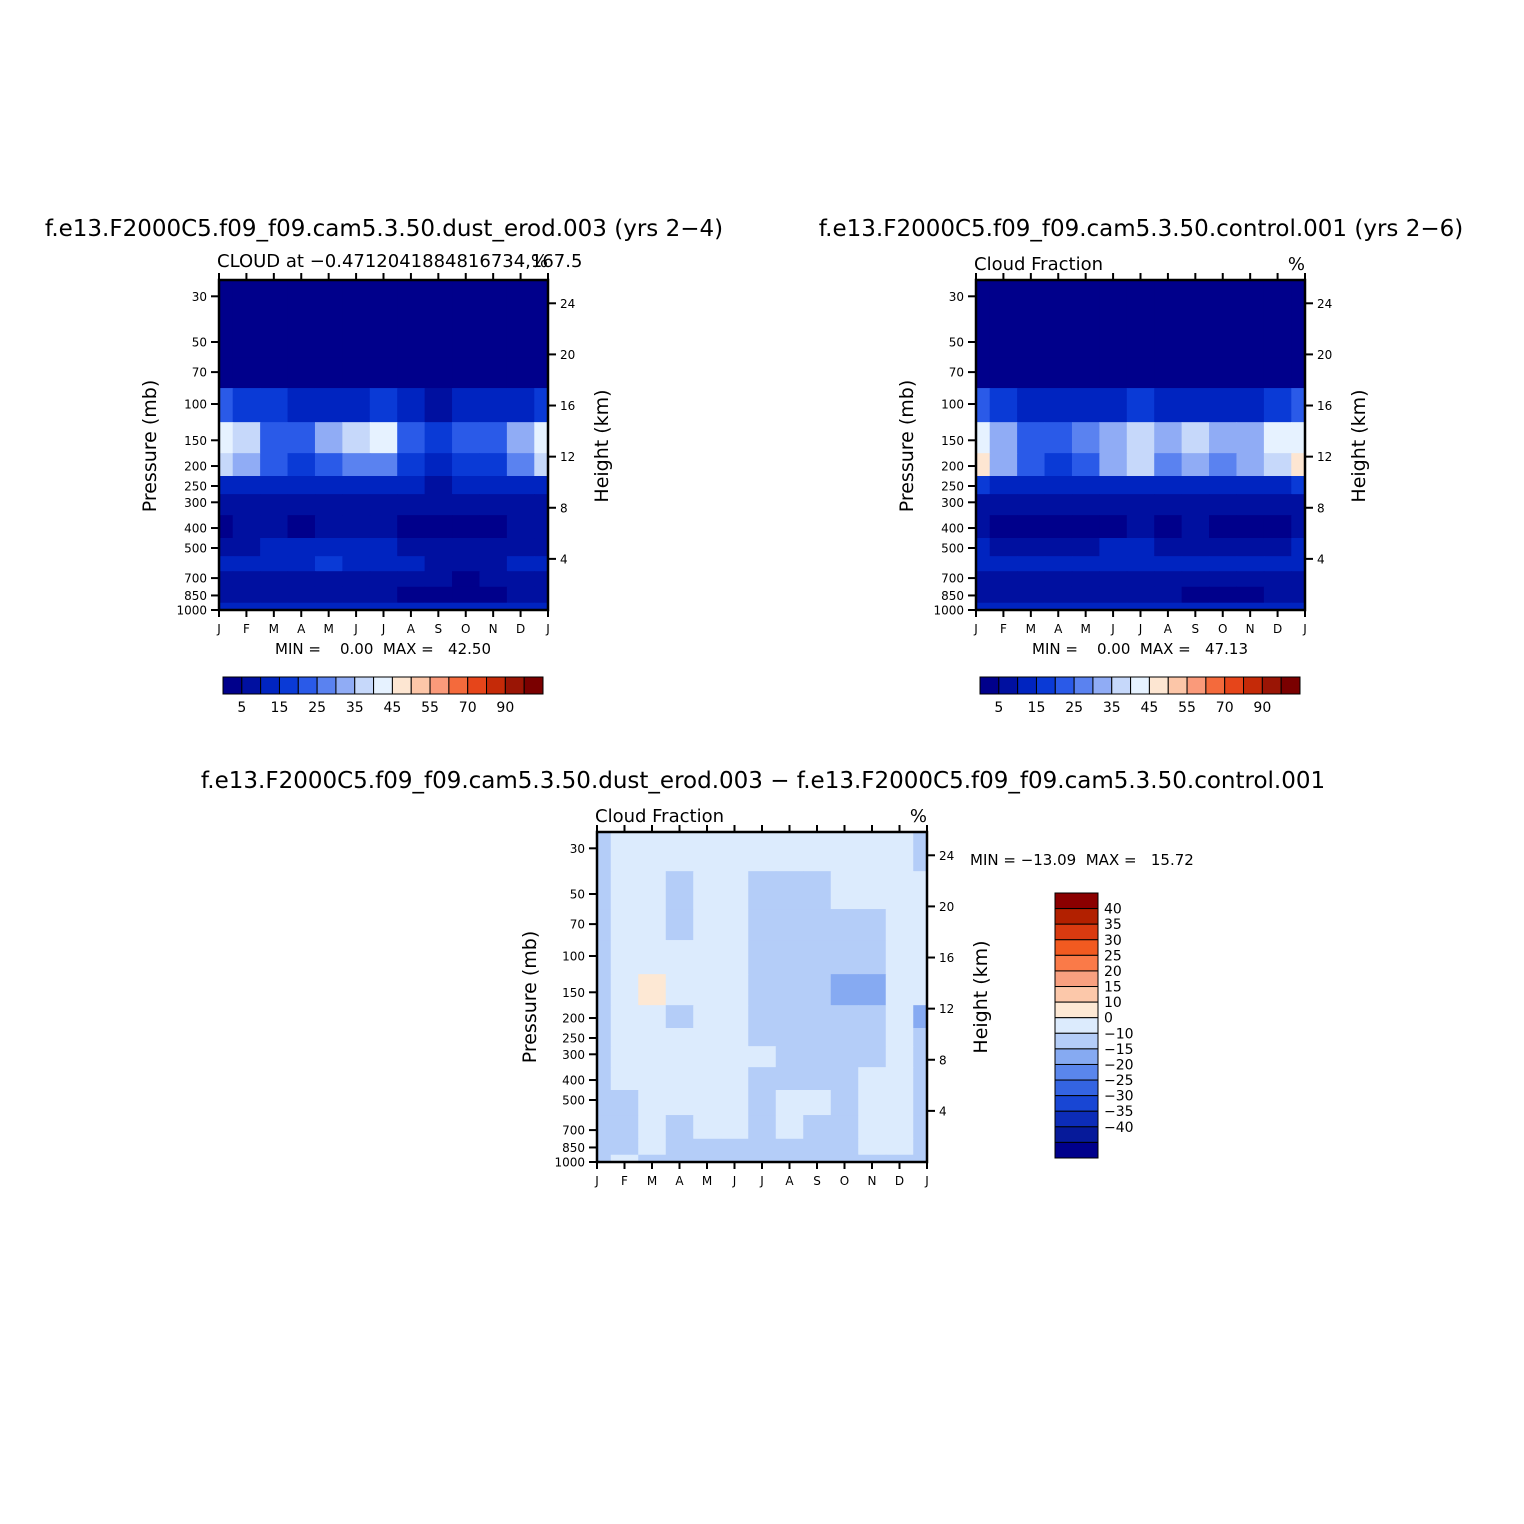 Image resolution: width=1524 pixels, height=1524 pixels. What do you see at coordinates (195, 467) in the screenshot?
I see `y-tick-label: 200` at bounding box center [195, 467].